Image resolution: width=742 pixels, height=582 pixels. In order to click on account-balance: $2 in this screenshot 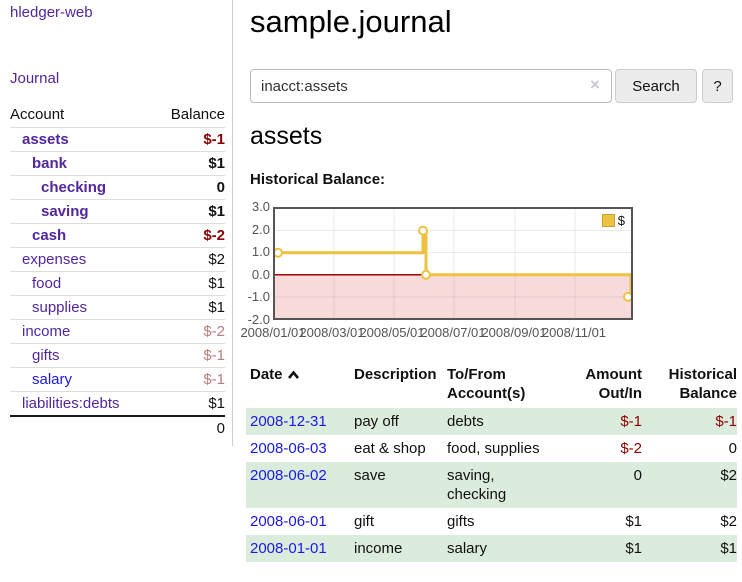, I will do `click(192, 259)`.